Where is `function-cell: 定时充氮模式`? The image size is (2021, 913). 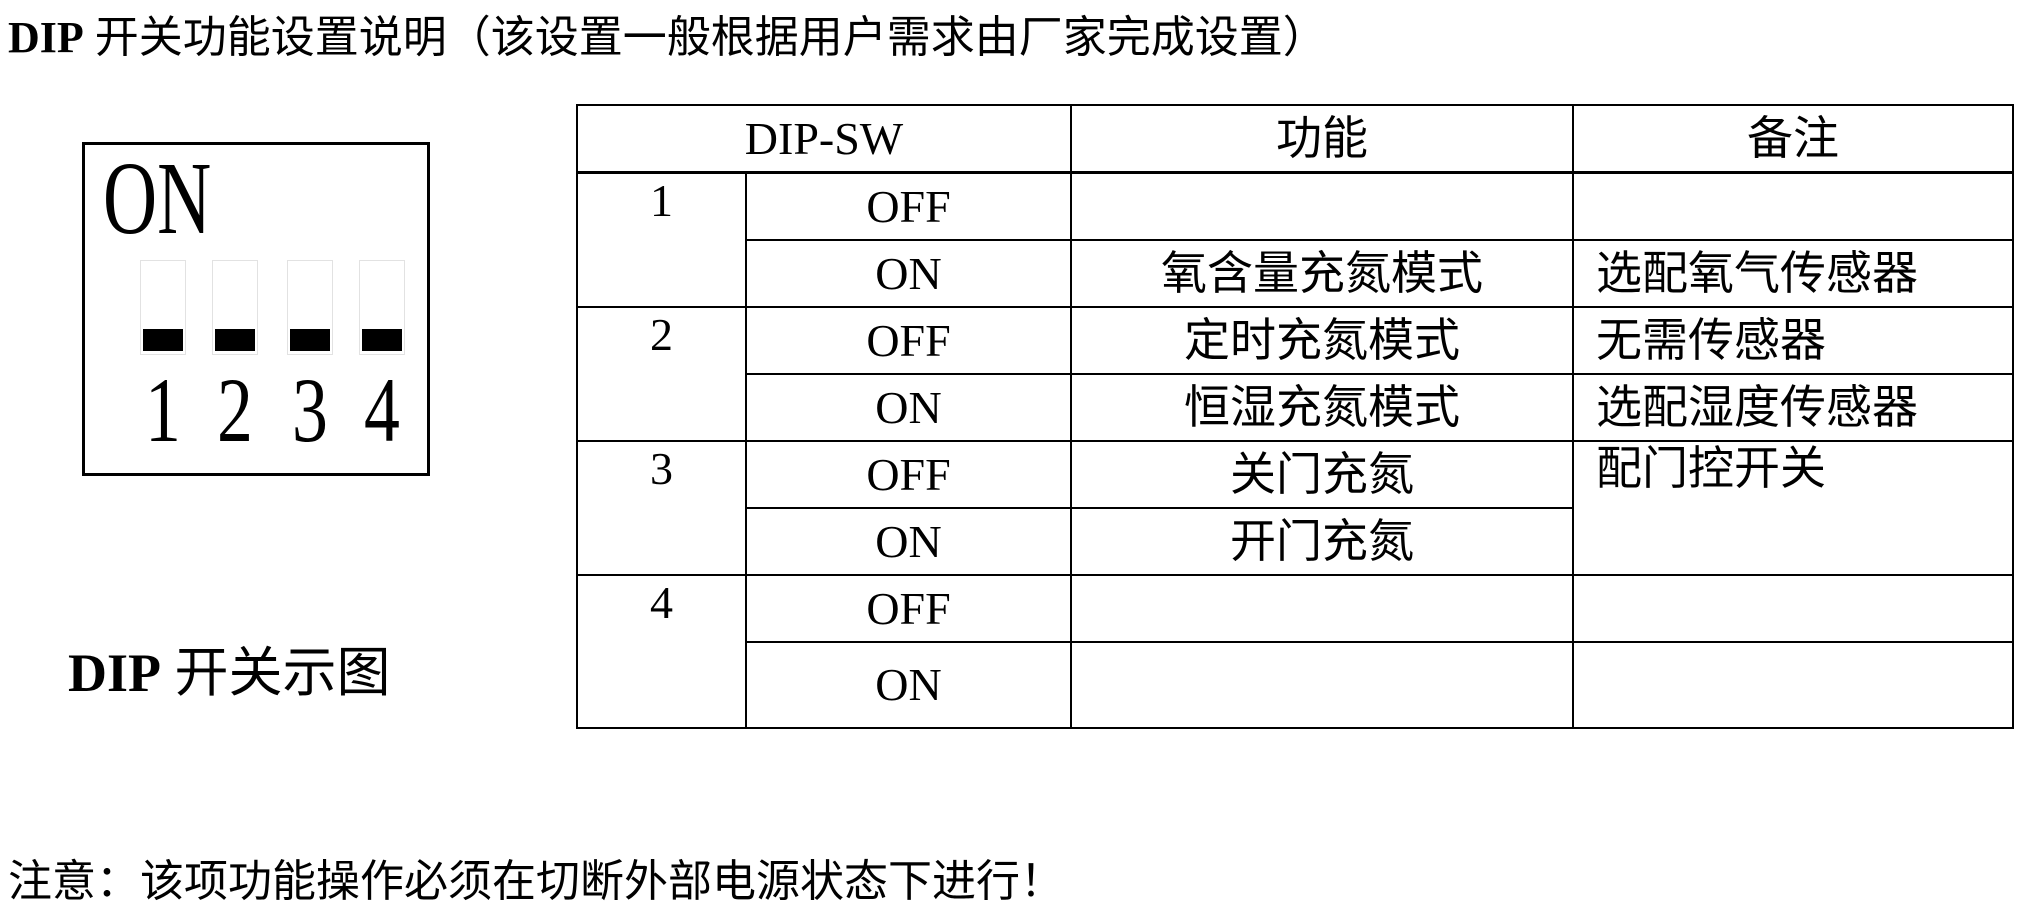 function-cell: 定时充氮模式 is located at coordinates (1322, 340).